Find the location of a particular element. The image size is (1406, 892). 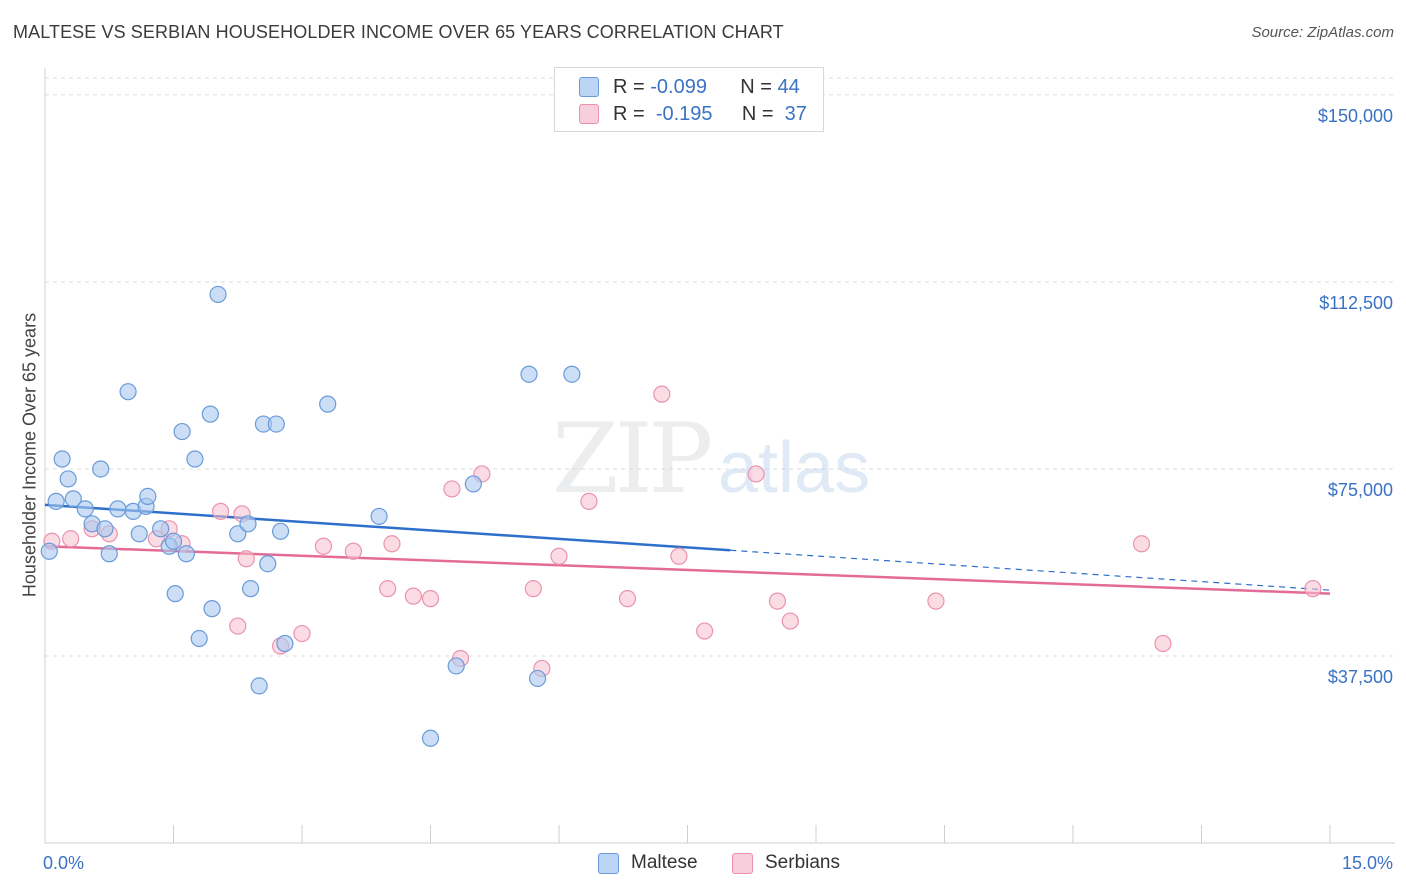

maltese-legend-swatch is located at coordinates (608, 863).